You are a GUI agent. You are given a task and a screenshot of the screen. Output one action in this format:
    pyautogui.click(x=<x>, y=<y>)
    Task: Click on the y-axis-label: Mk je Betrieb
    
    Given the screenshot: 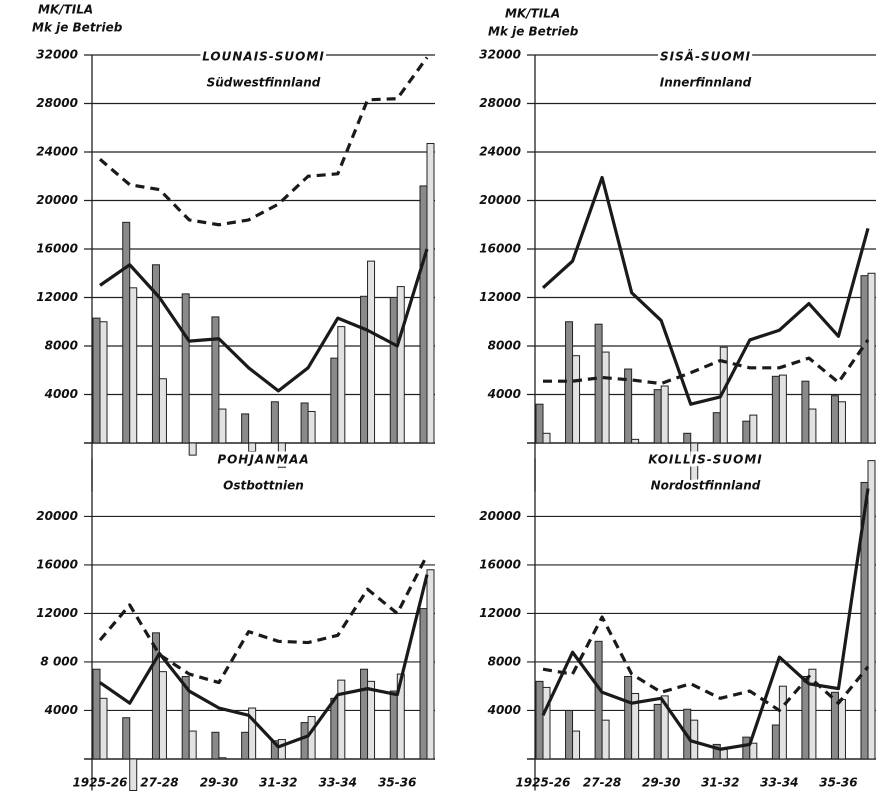 What is the action you would take?
    pyautogui.click(x=77, y=28)
    